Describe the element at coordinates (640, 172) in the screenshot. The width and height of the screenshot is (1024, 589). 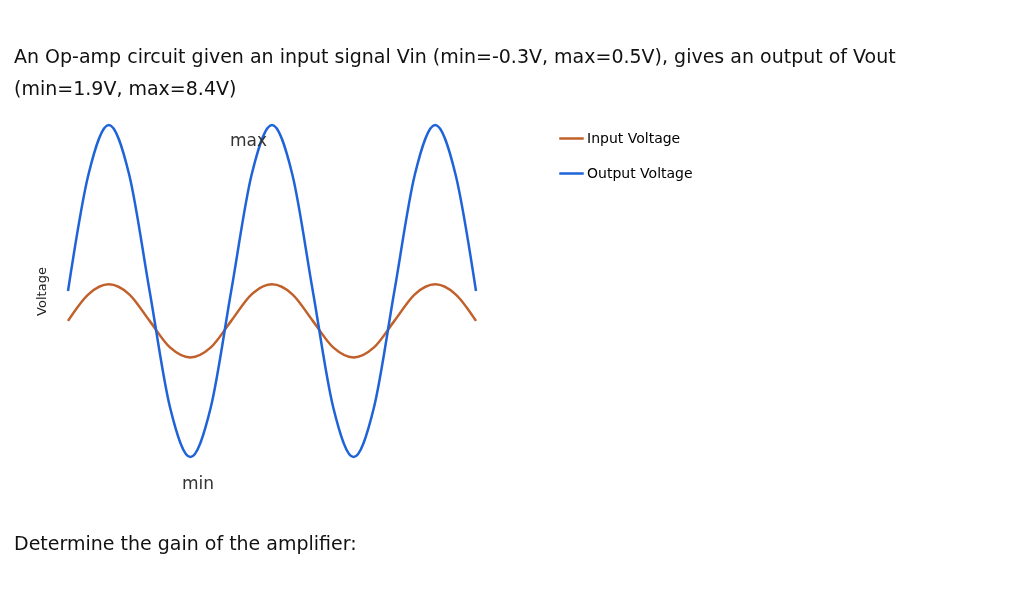
I see `legend-label: Output Voltage` at that location.